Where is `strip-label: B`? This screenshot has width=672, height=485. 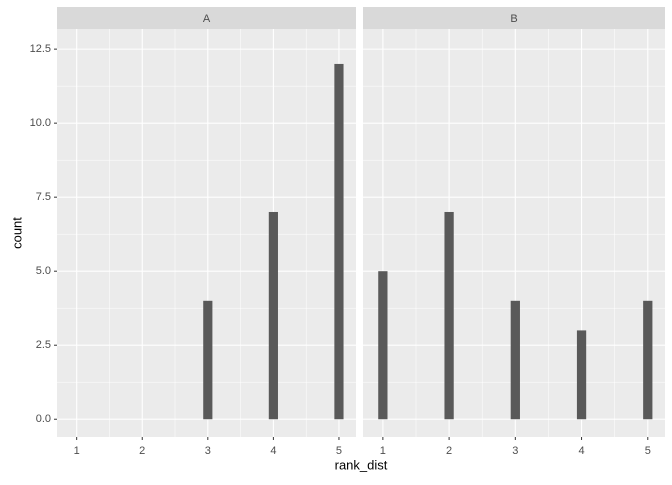 strip-label: B is located at coordinates (513, 19).